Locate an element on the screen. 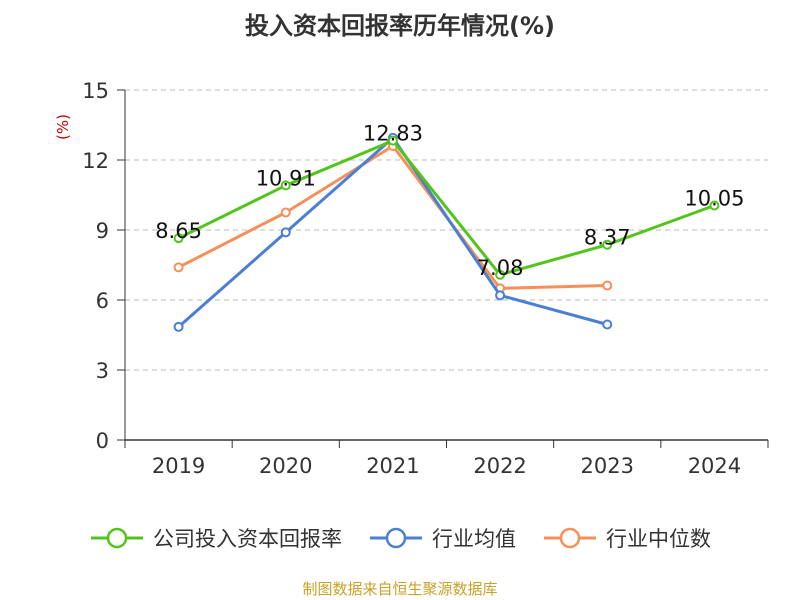 The height and width of the screenshot is (600, 800). legend-label: 行业中位数 is located at coordinates (658, 539).